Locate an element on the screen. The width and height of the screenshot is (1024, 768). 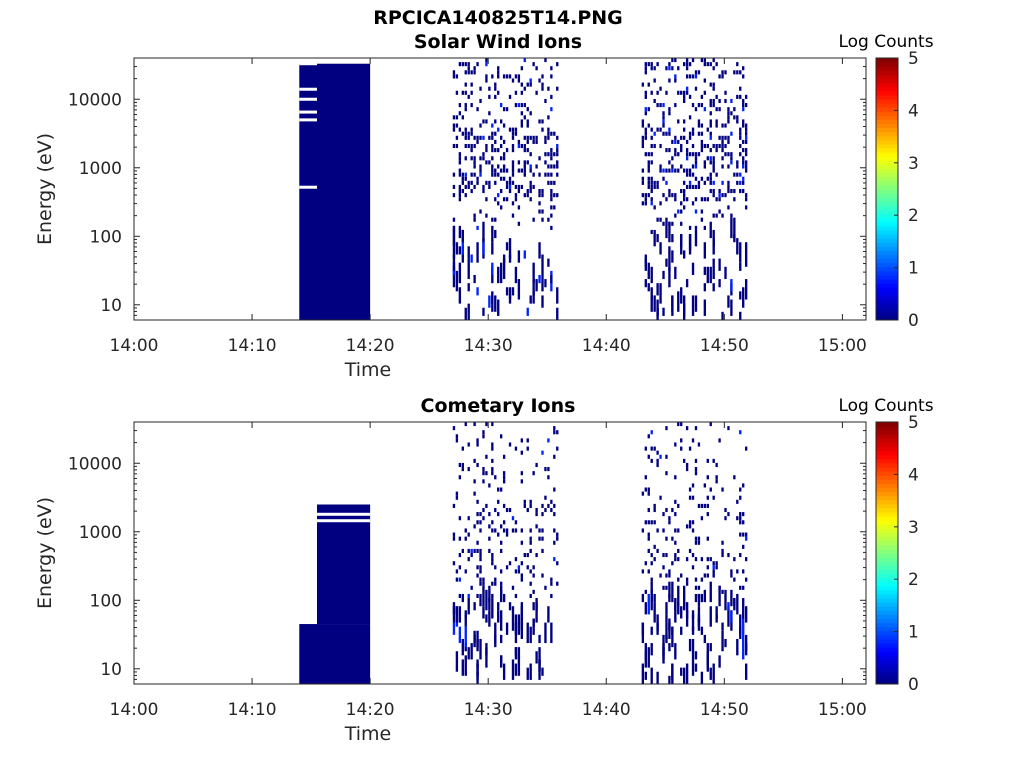
colorbar-tick-label: 0 is located at coordinates (913, 685).